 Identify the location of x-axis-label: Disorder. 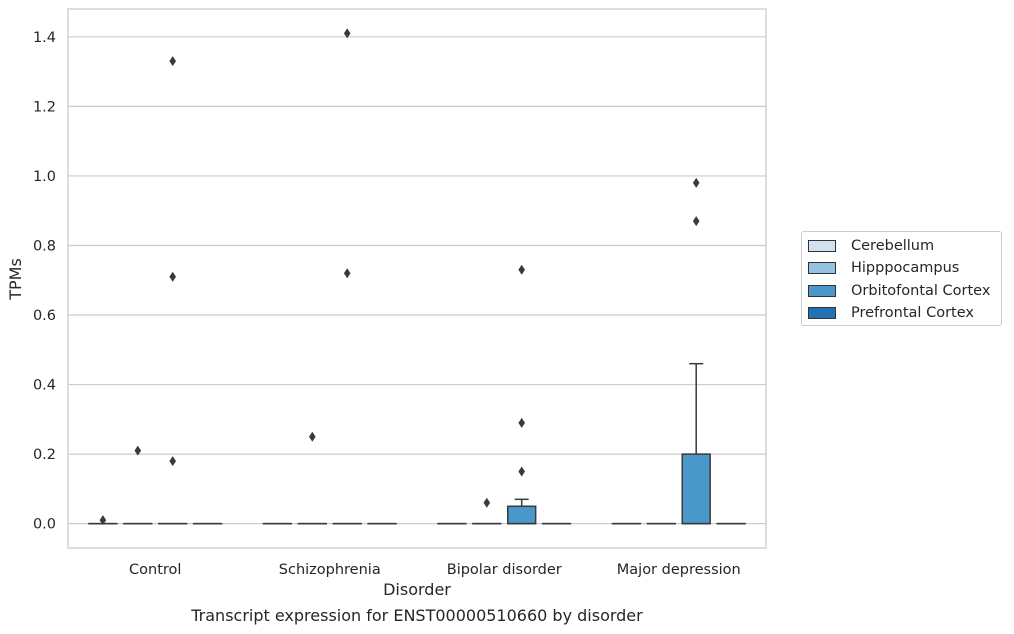
(417, 589).